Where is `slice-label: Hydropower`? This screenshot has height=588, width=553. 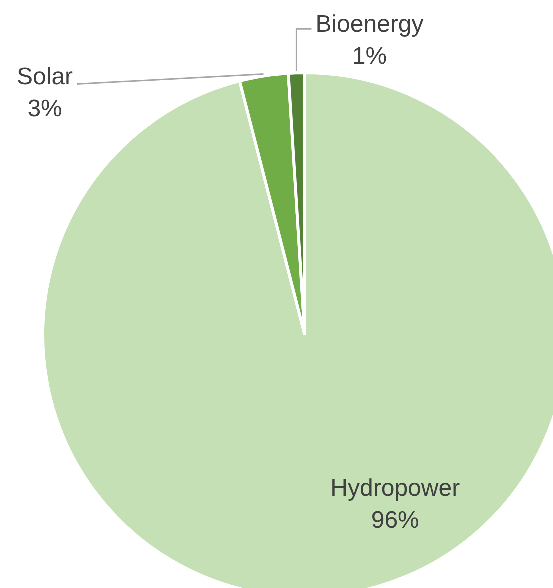 slice-label: Hydropower is located at coordinates (395, 488).